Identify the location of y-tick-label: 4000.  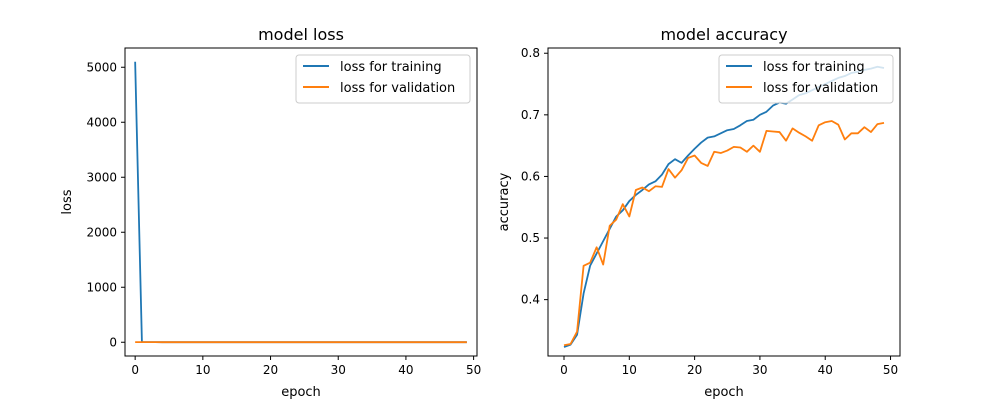
(101, 122).